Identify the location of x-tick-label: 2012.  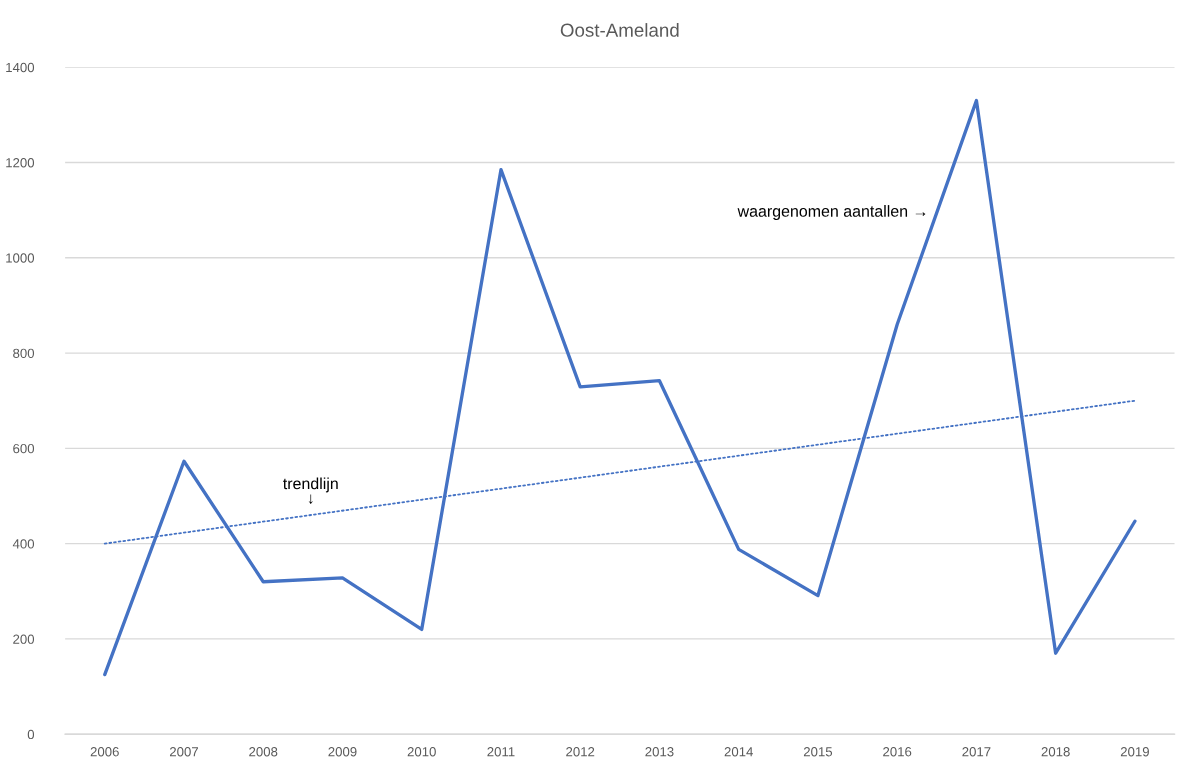
(580, 752).